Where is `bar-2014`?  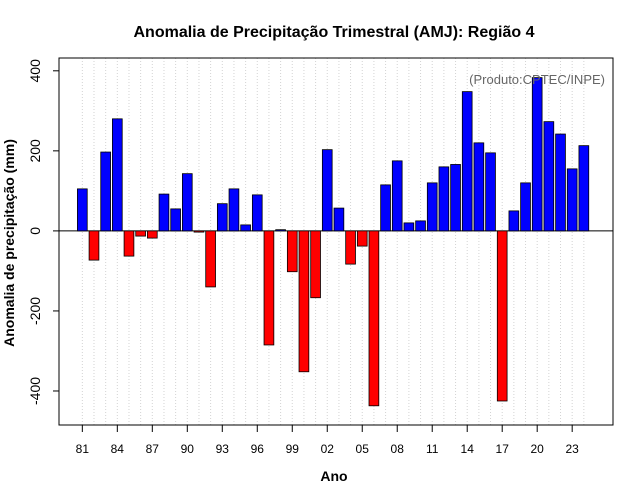
bar-2014 is located at coordinates (467, 161).